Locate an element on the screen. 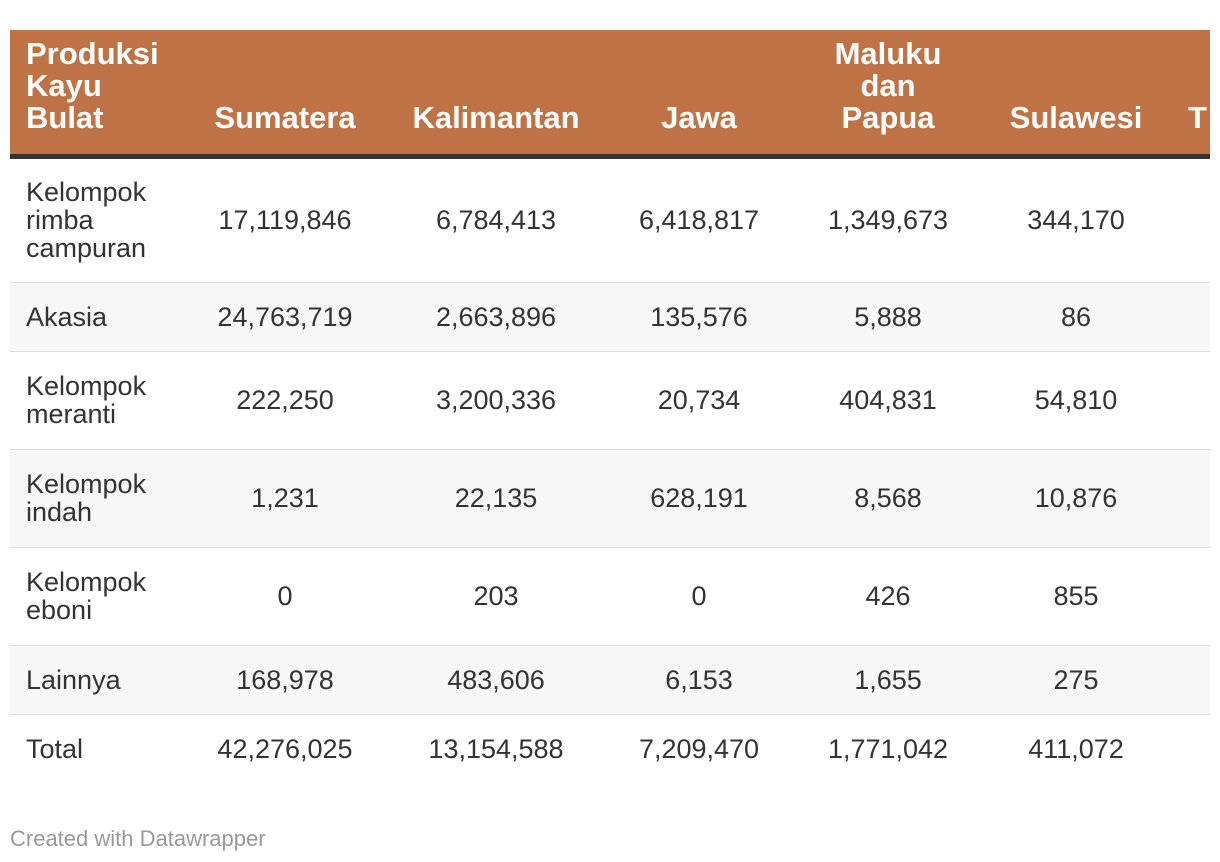 The width and height of the screenshot is (1220, 862). row-label: Kelompok eboni is located at coordinates (99, 596).